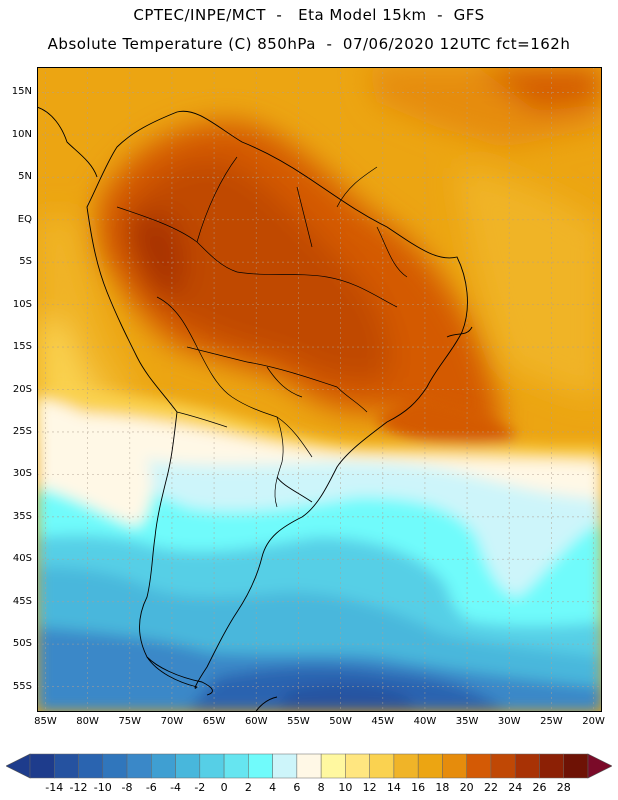  What do you see at coordinates (22, 474) in the screenshot?
I see `lat-label: 30S` at bounding box center [22, 474].